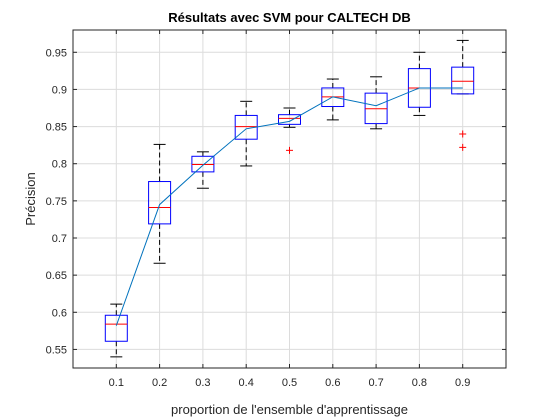 This screenshot has width=560, height=420. Describe the element at coordinates (59, 239) in the screenshot. I see `y-tick-label: 0.7` at that location.